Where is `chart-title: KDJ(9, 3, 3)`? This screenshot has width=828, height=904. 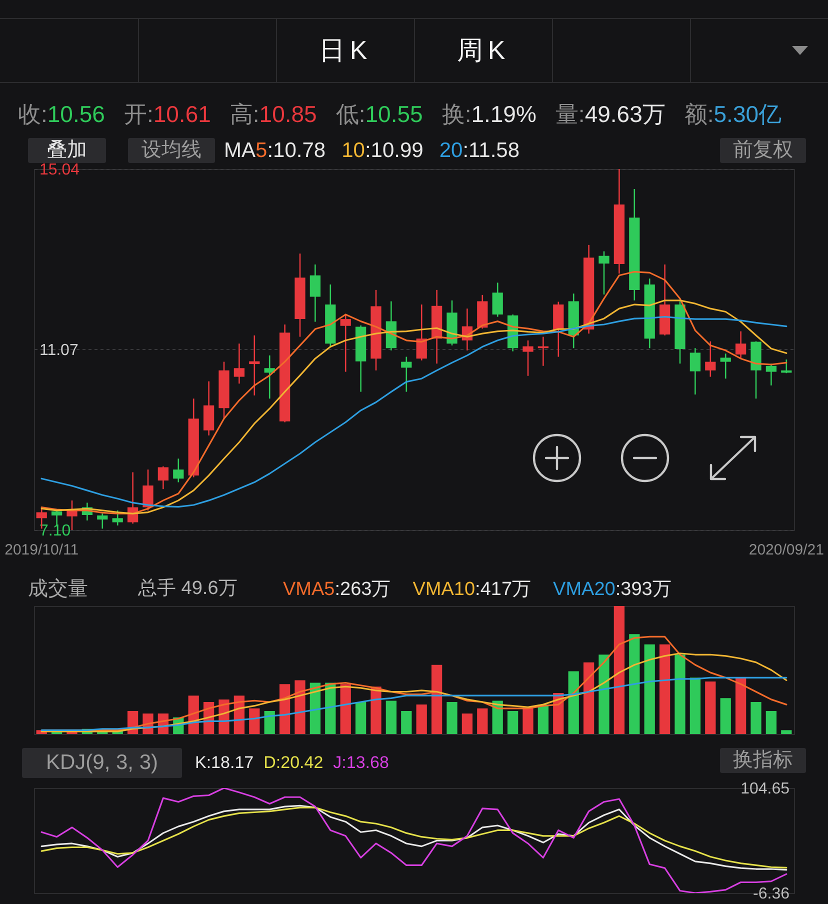
chart-title: KDJ(9, 3, 3) is located at coordinates (102, 762).